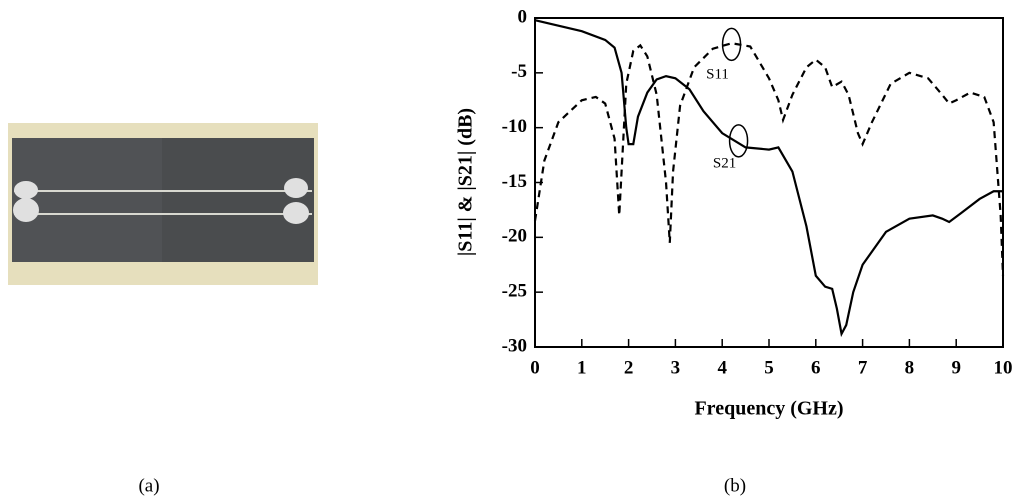  Describe the element at coordinates (722, 367) in the screenshot. I see `x-tick-label: 4` at that location.